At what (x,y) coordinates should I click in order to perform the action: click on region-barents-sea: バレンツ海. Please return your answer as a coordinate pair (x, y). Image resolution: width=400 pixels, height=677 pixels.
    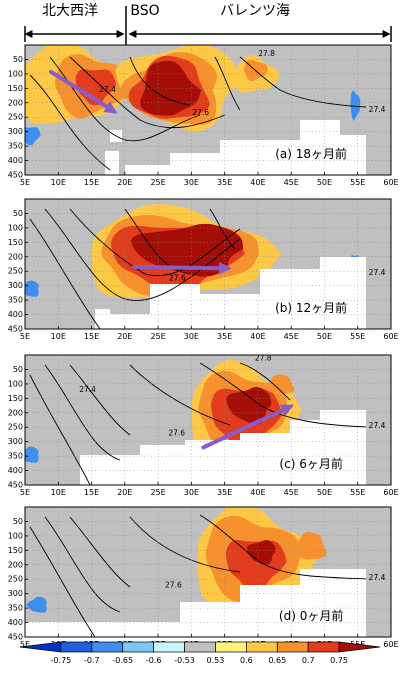
    Looking at the image, I should click on (255, 11).